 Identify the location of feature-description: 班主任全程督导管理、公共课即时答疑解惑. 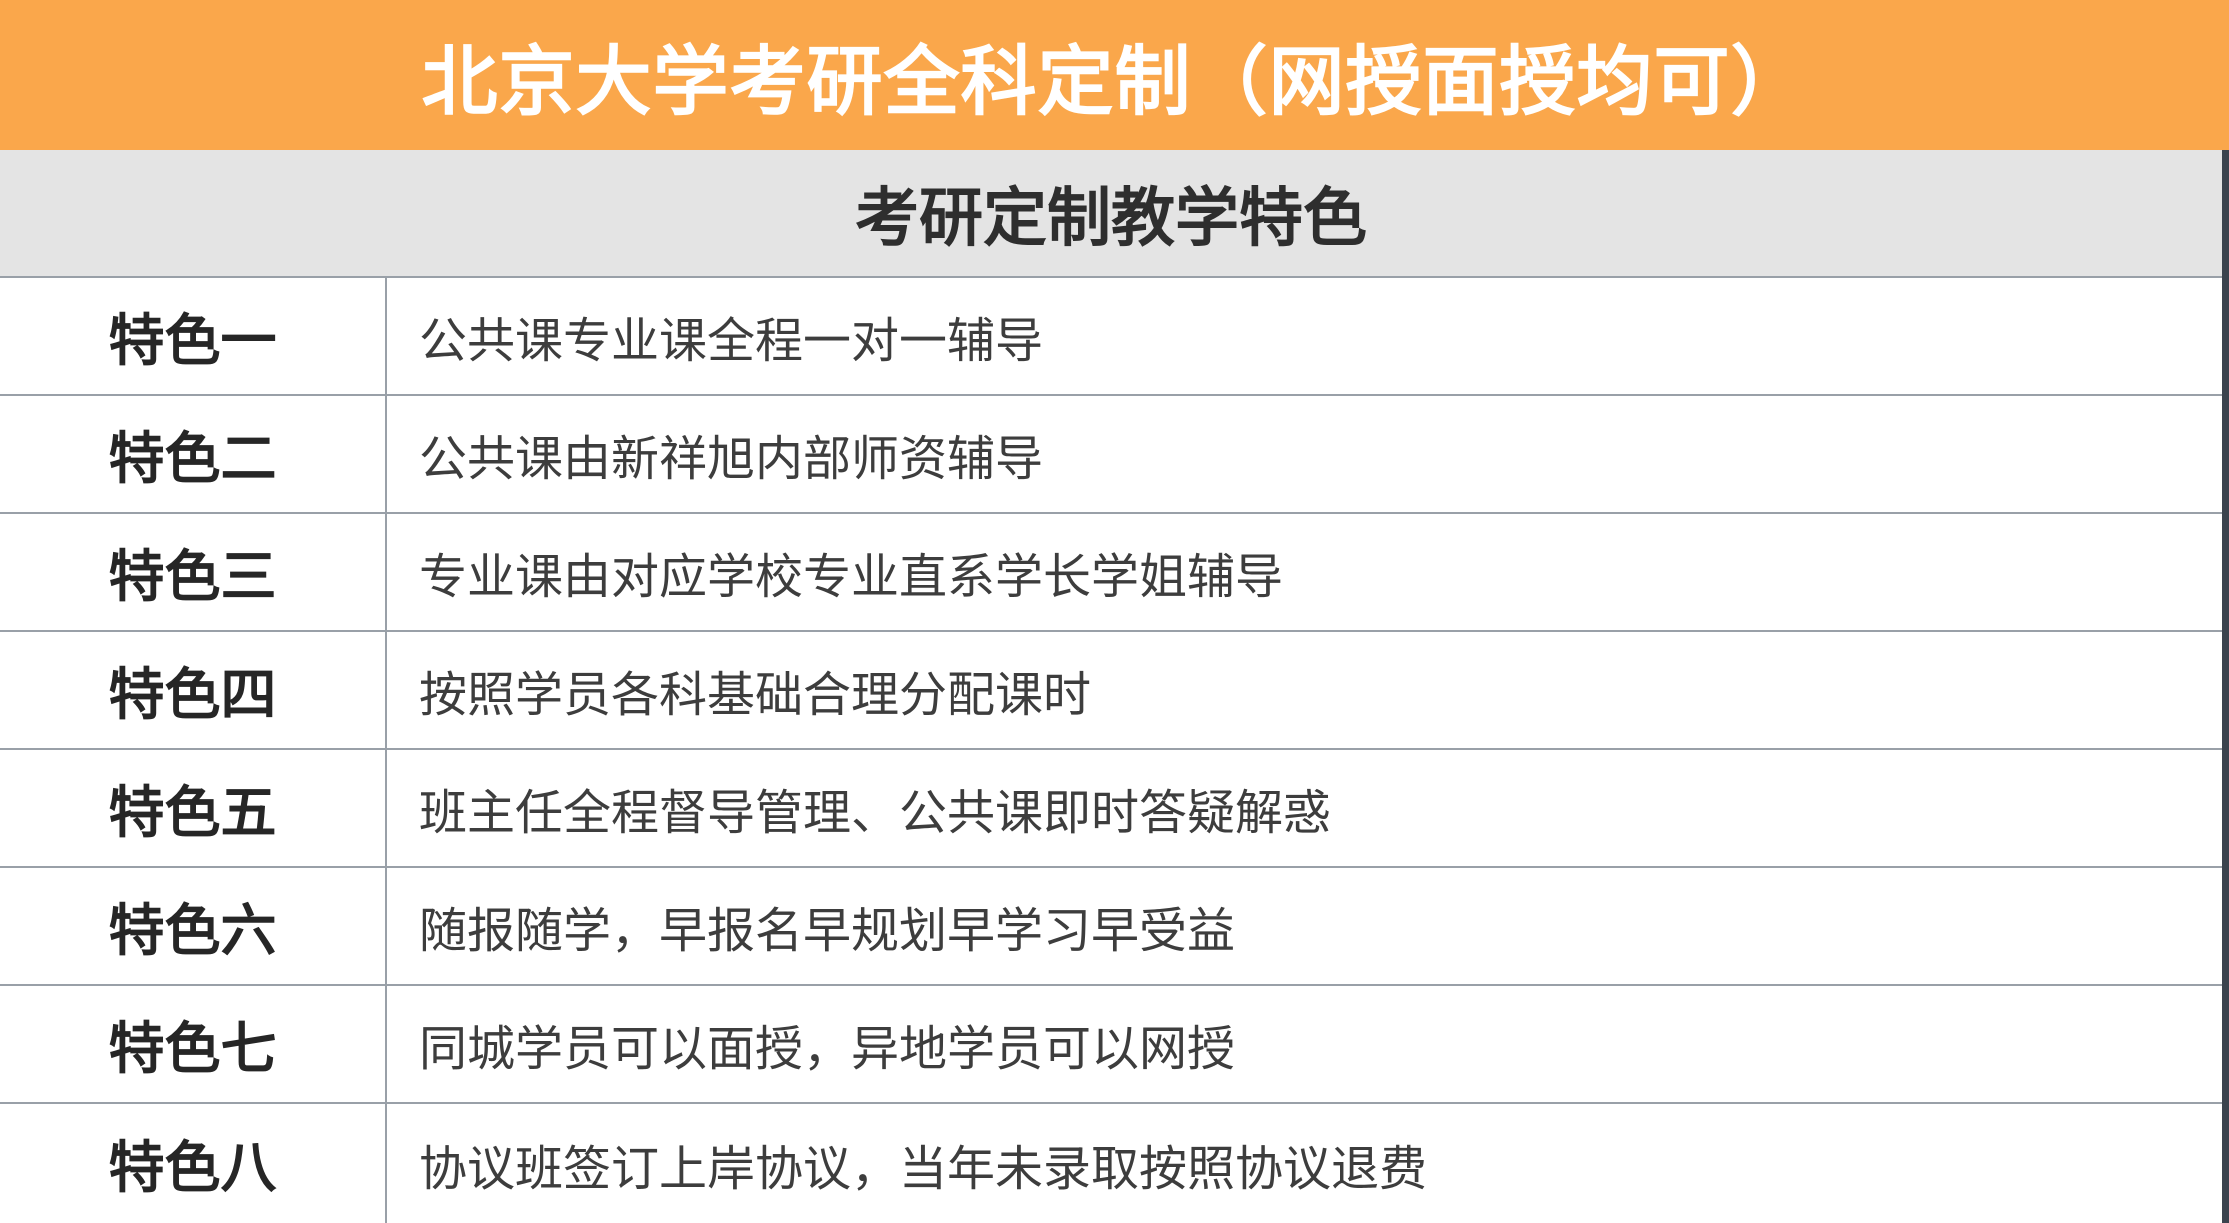
(875, 813).